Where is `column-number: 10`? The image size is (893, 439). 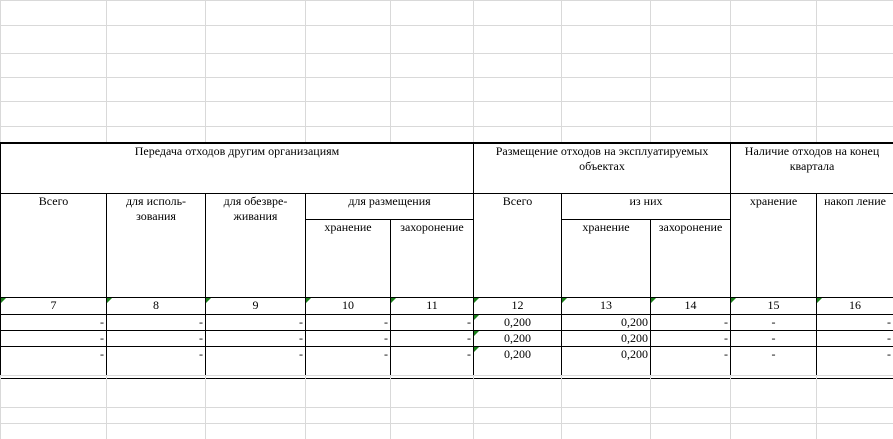 column-number: 10 is located at coordinates (348, 305).